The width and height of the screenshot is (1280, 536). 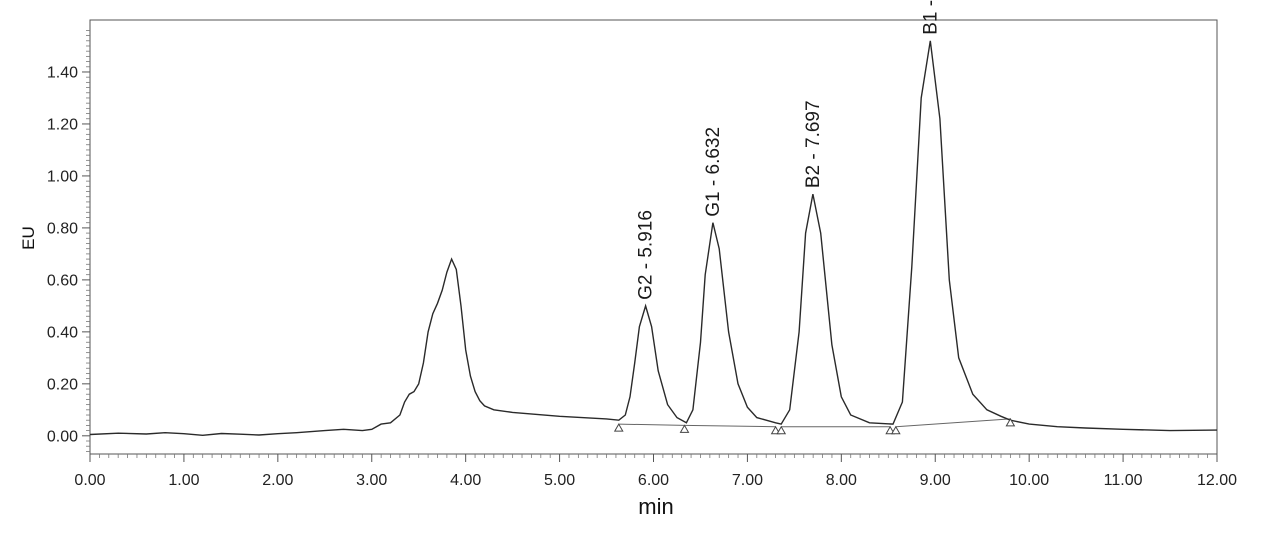 What do you see at coordinates (559, 480) in the screenshot?
I see `x-tick-label: 5.00` at bounding box center [559, 480].